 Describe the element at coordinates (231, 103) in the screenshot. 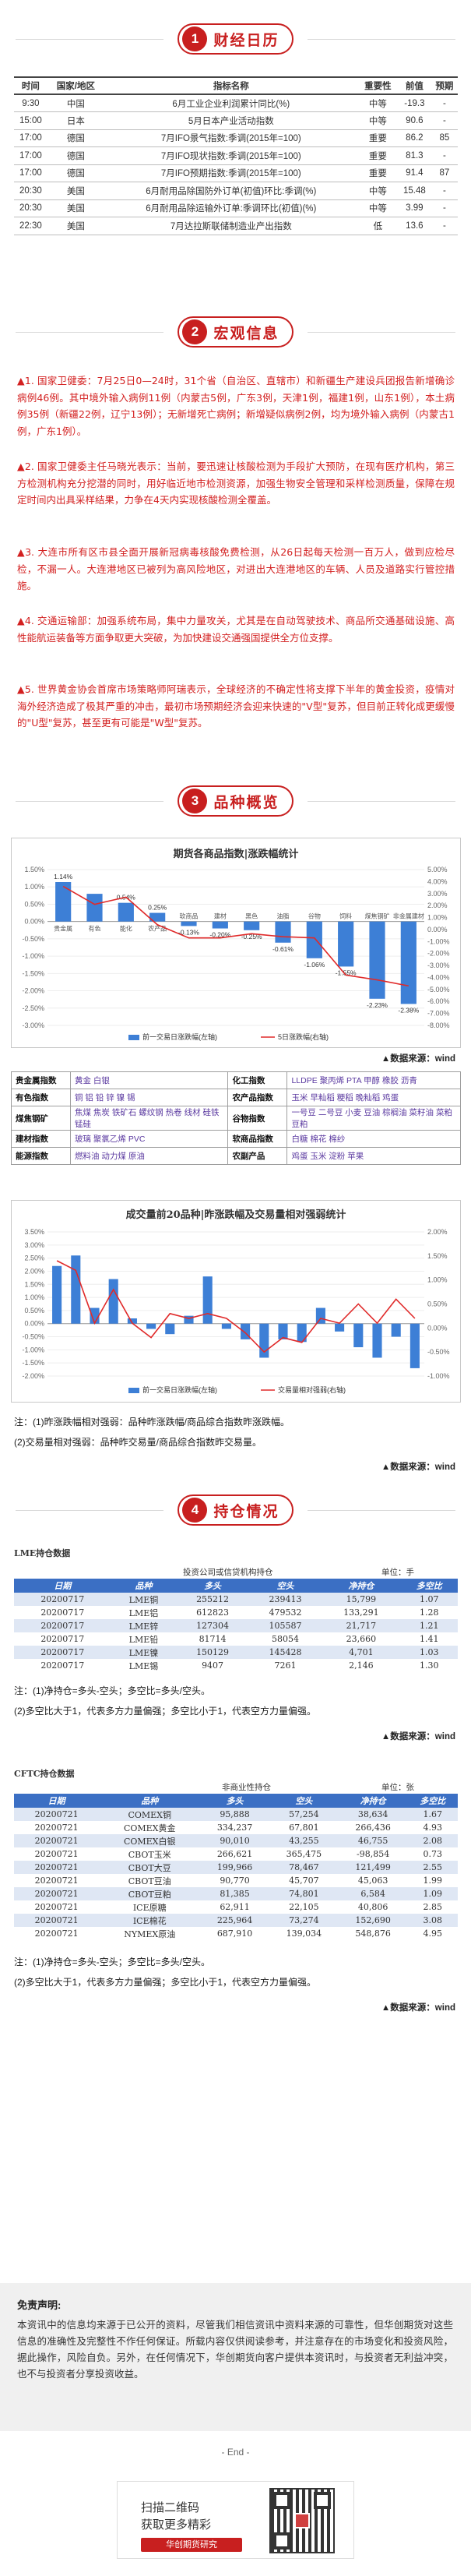

I see `calendar-cell: 6月工业企业利润累计同比(%)` at that location.